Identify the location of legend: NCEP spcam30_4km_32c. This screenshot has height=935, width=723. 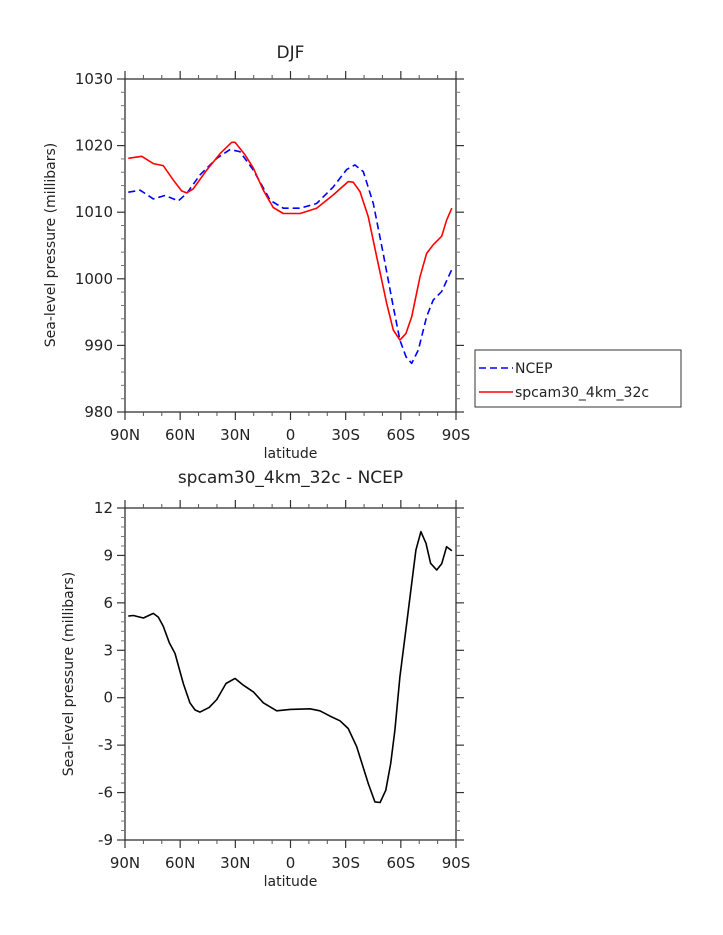
(578, 378).